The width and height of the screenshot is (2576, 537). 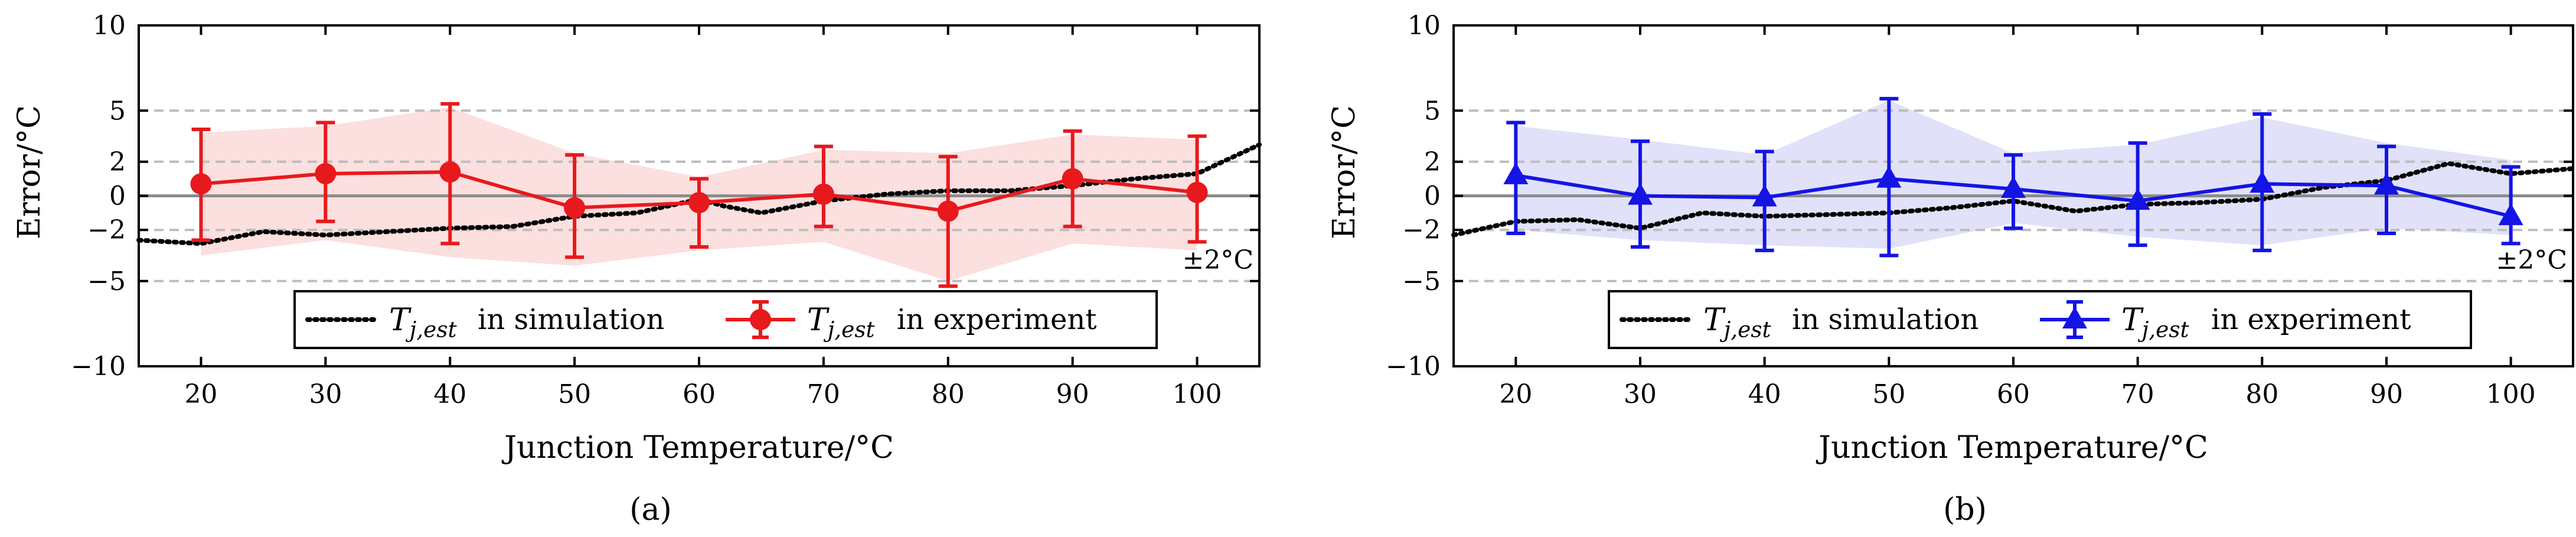 I want to click on legend-symbol-simulation: Tj,est, so click(x=1737, y=322).